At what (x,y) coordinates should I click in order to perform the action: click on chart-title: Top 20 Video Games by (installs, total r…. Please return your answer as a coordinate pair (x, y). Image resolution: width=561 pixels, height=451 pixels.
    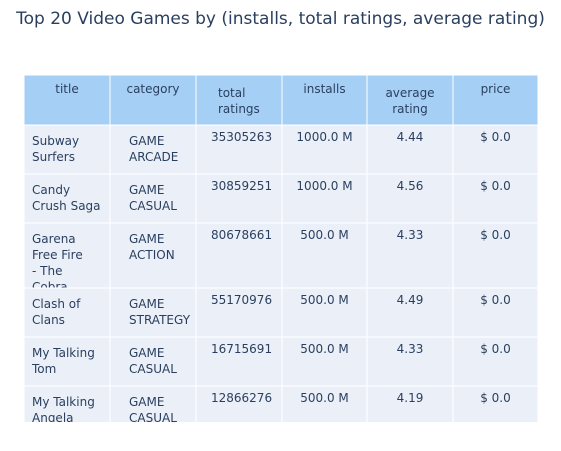
    Looking at the image, I should click on (280, 19).